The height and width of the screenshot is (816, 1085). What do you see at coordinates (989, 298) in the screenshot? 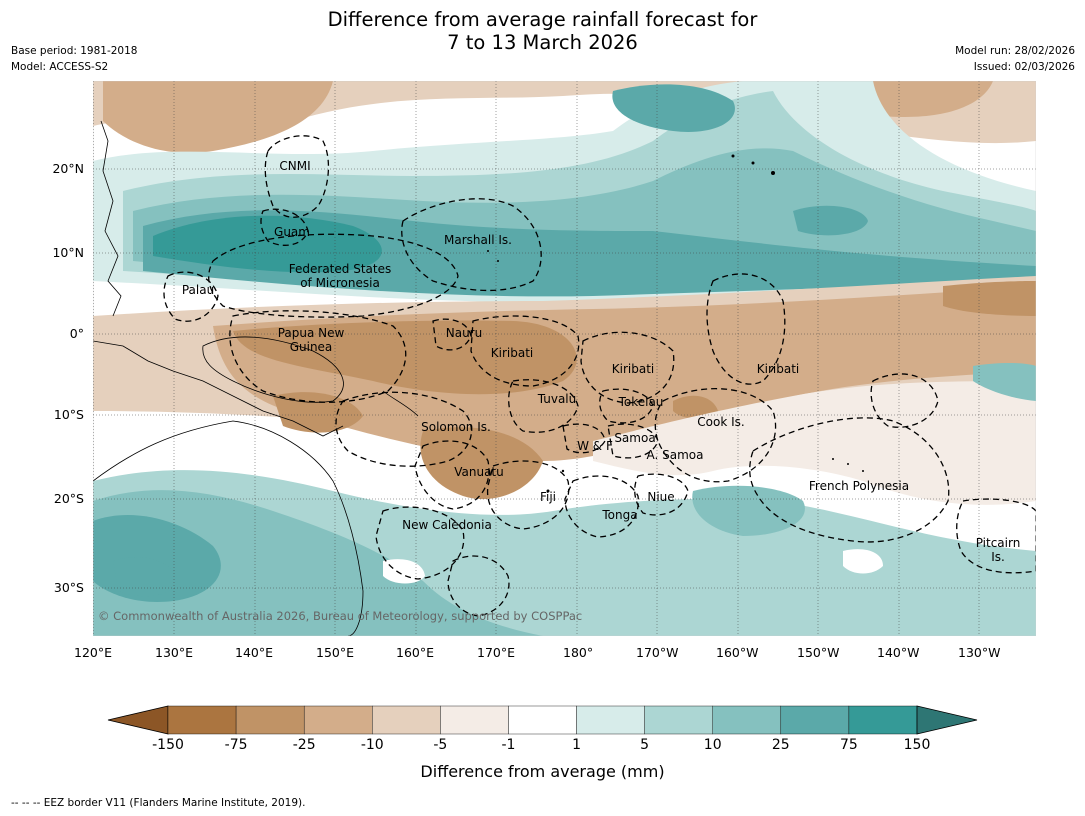
I see `field-brown-dark-east` at bounding box center [989, 298].